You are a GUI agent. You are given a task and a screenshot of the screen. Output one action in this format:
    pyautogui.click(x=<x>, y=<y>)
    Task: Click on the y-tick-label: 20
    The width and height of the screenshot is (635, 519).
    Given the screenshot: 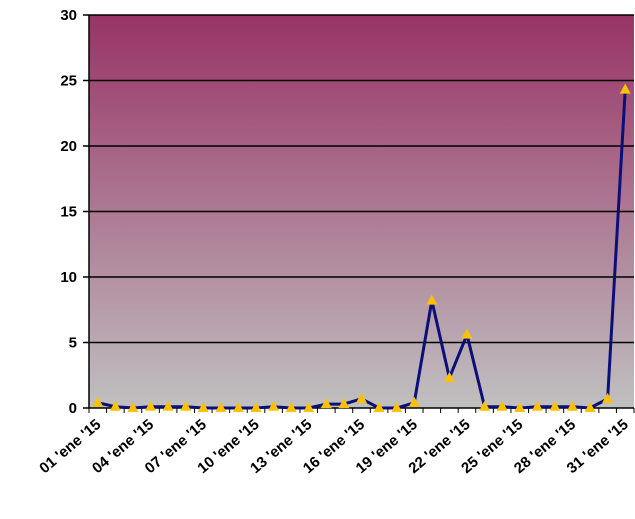 What is the action you would take?
    pyautogui.click(x=68, y=146)
    